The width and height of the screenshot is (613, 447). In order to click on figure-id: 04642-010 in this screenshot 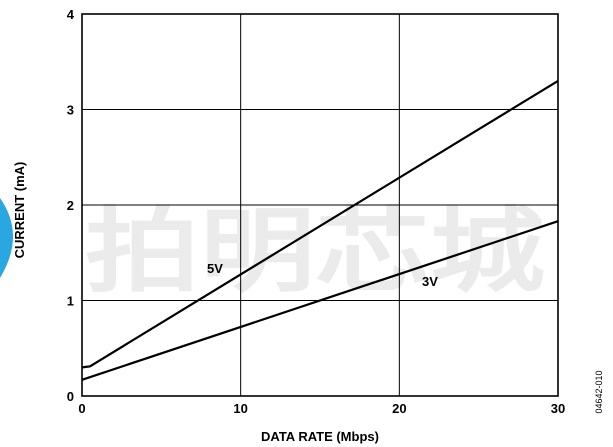, I will do `click(599, 391)`.